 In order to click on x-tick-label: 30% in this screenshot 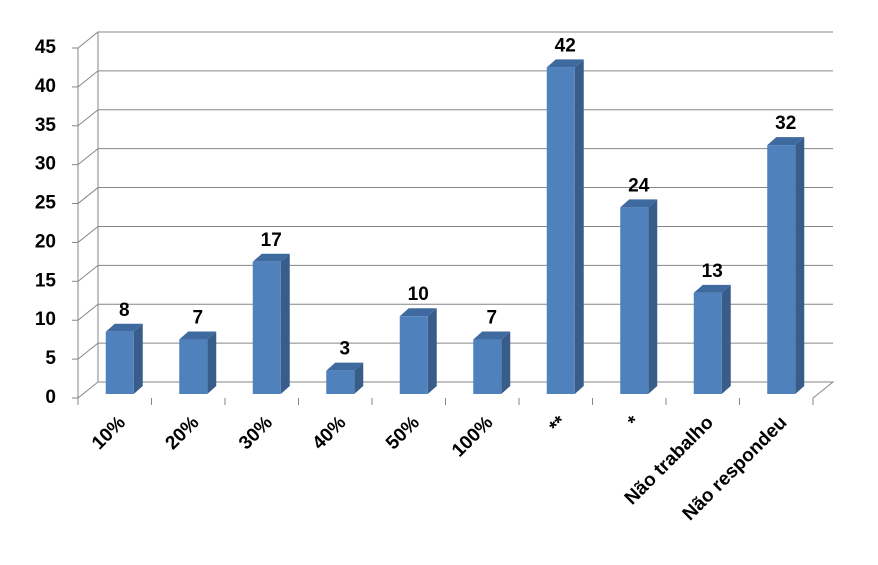, I will do `click(256, 433)`.